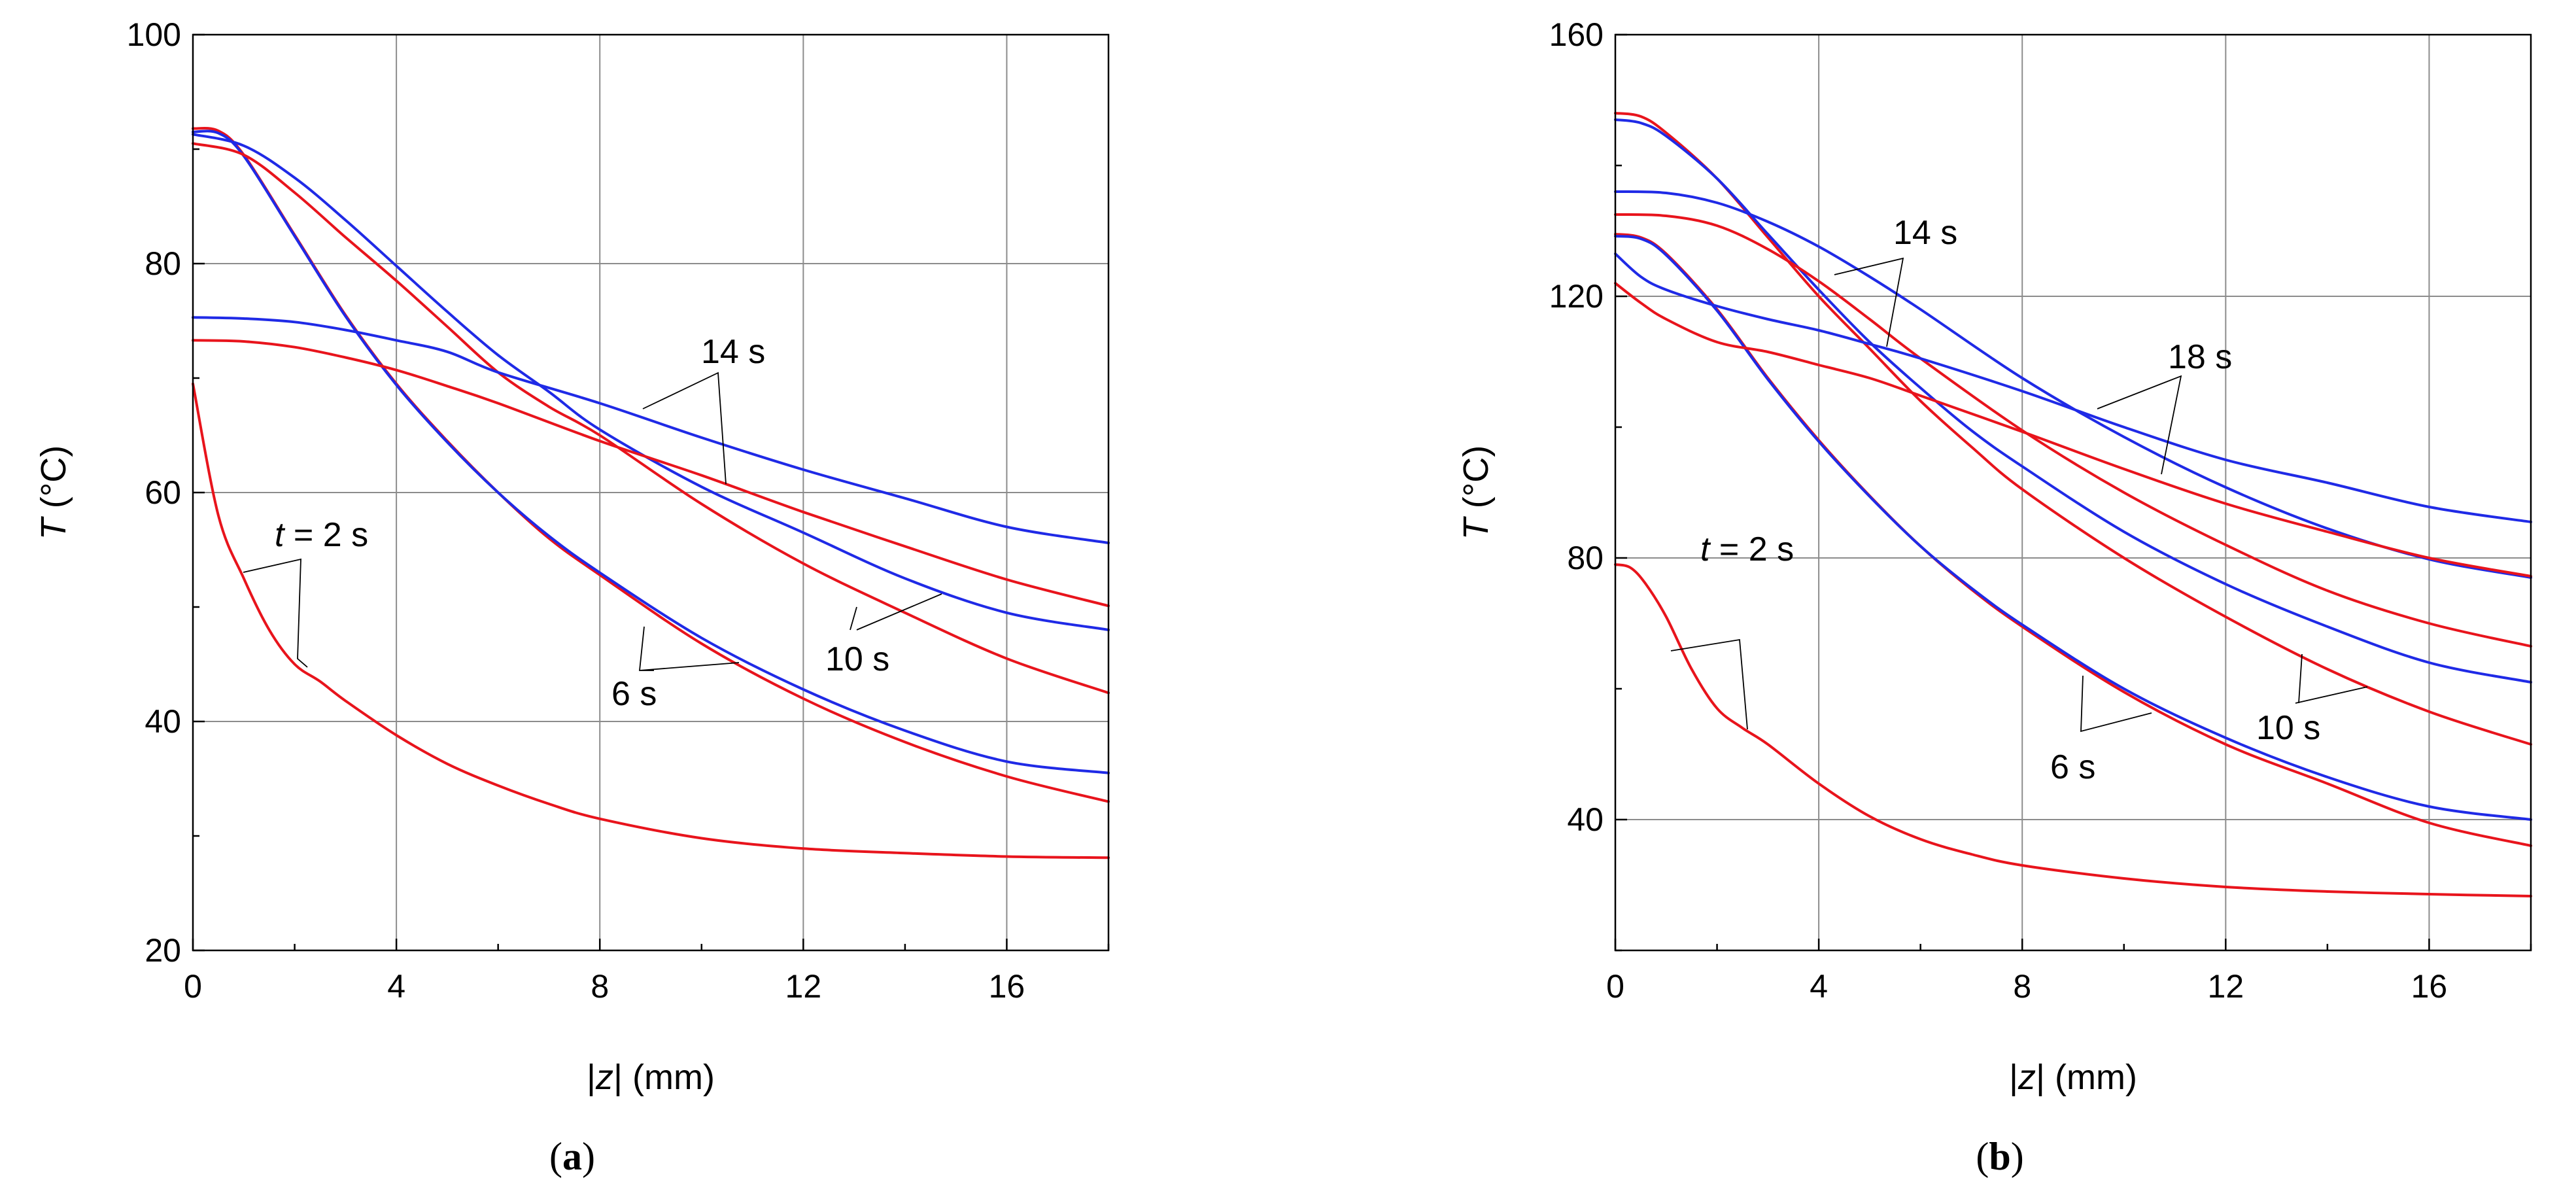 The image size is (2576, 1197). What do you see at coordinates (2073, 767) in the screenshot?
I see `annotation-b-6s: 6 s` at bounding box center [2073, 767].